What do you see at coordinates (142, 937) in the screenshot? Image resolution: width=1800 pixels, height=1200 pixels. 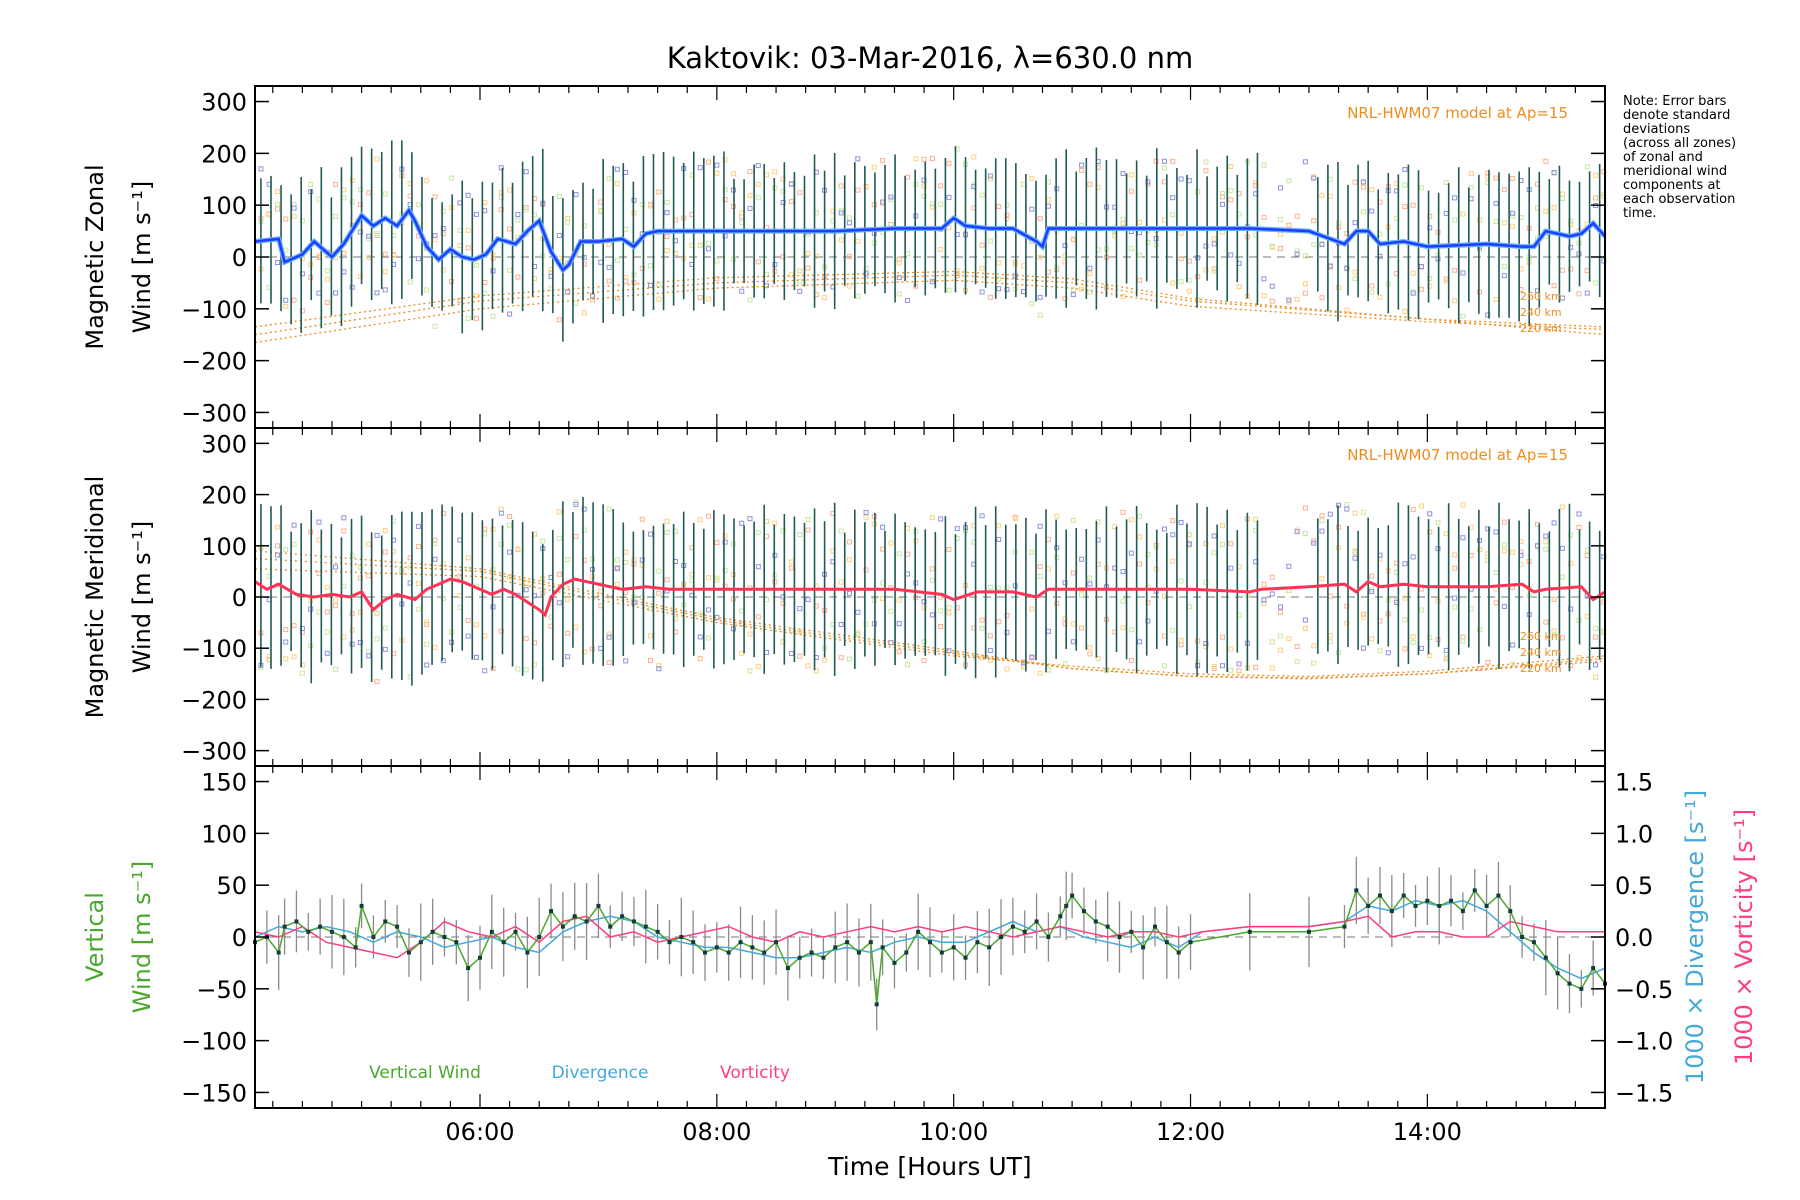 I see `y-axis-label-line2: Wind [m s⁻¹]` at bounding box center [142, 937].